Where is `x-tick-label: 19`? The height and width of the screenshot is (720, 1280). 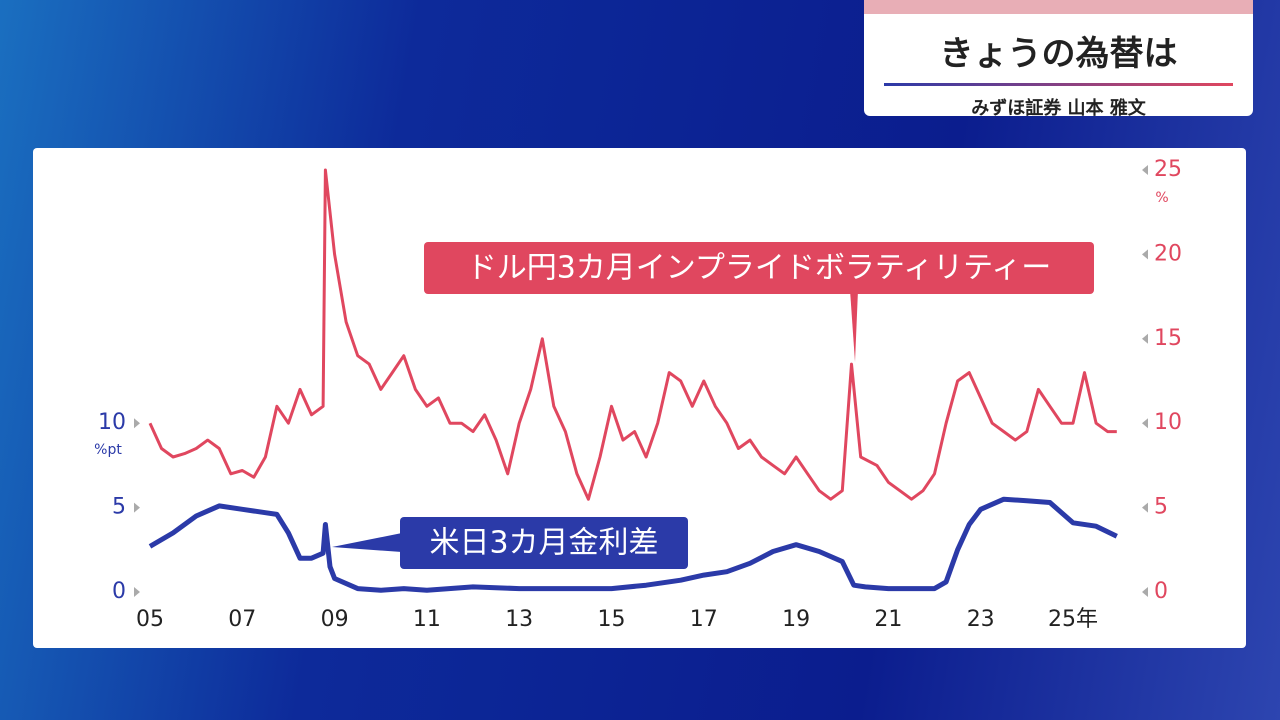
x-tick-label: 19 is located at coordinates (796, 619).